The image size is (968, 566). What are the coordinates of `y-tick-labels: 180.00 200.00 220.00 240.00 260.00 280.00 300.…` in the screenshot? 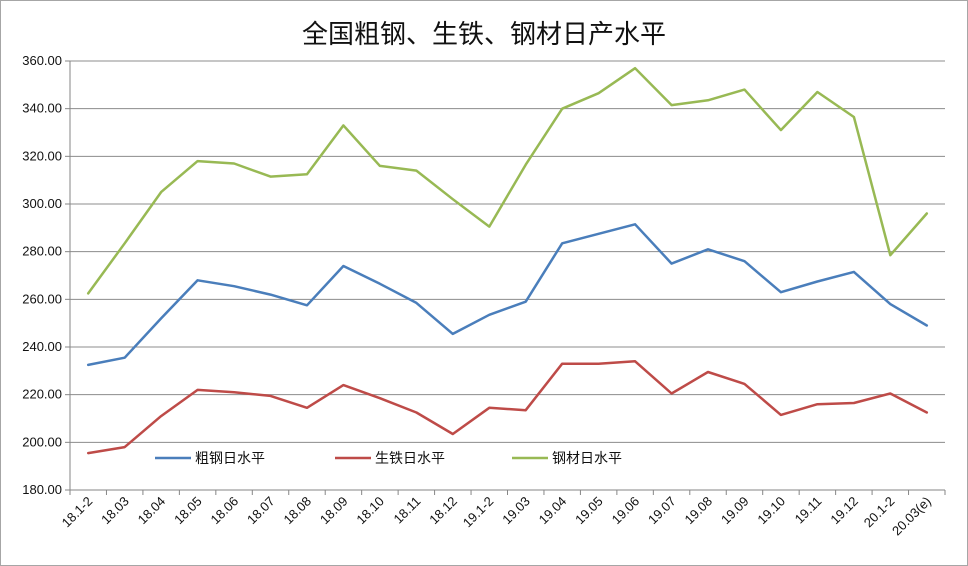 It's located at (42, 275).